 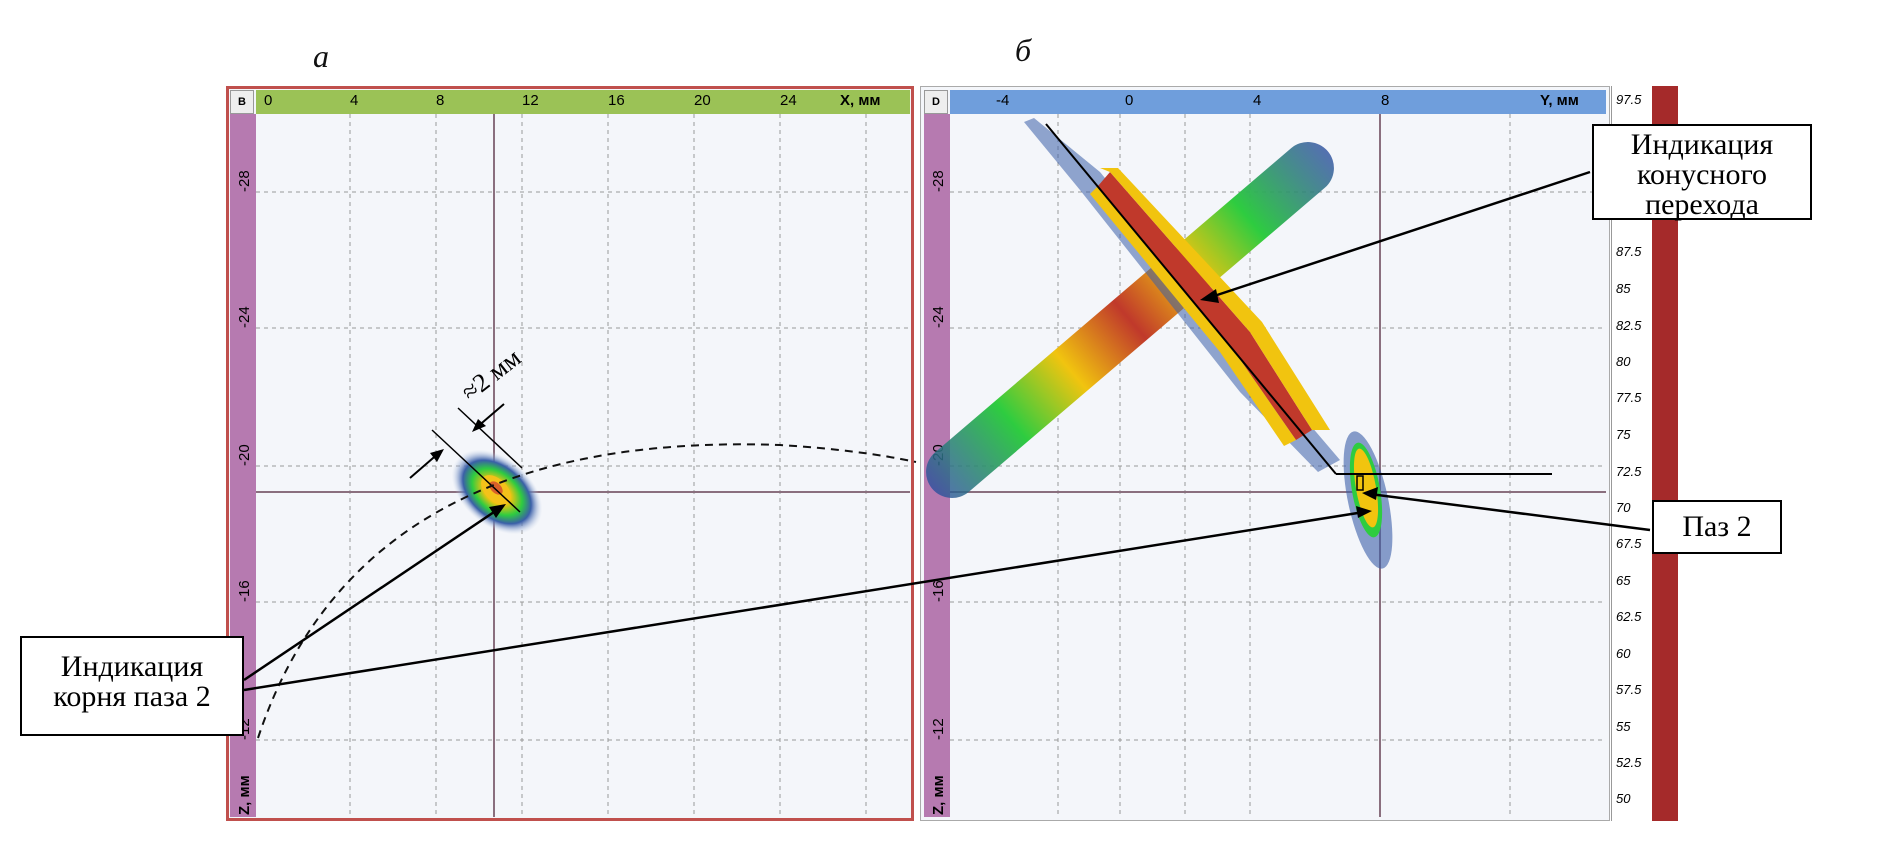 What do you see at coordinates (938, 181) in the screenshot?
I see `panel-b-z-tick: -28` at bounding box center [938, 181].